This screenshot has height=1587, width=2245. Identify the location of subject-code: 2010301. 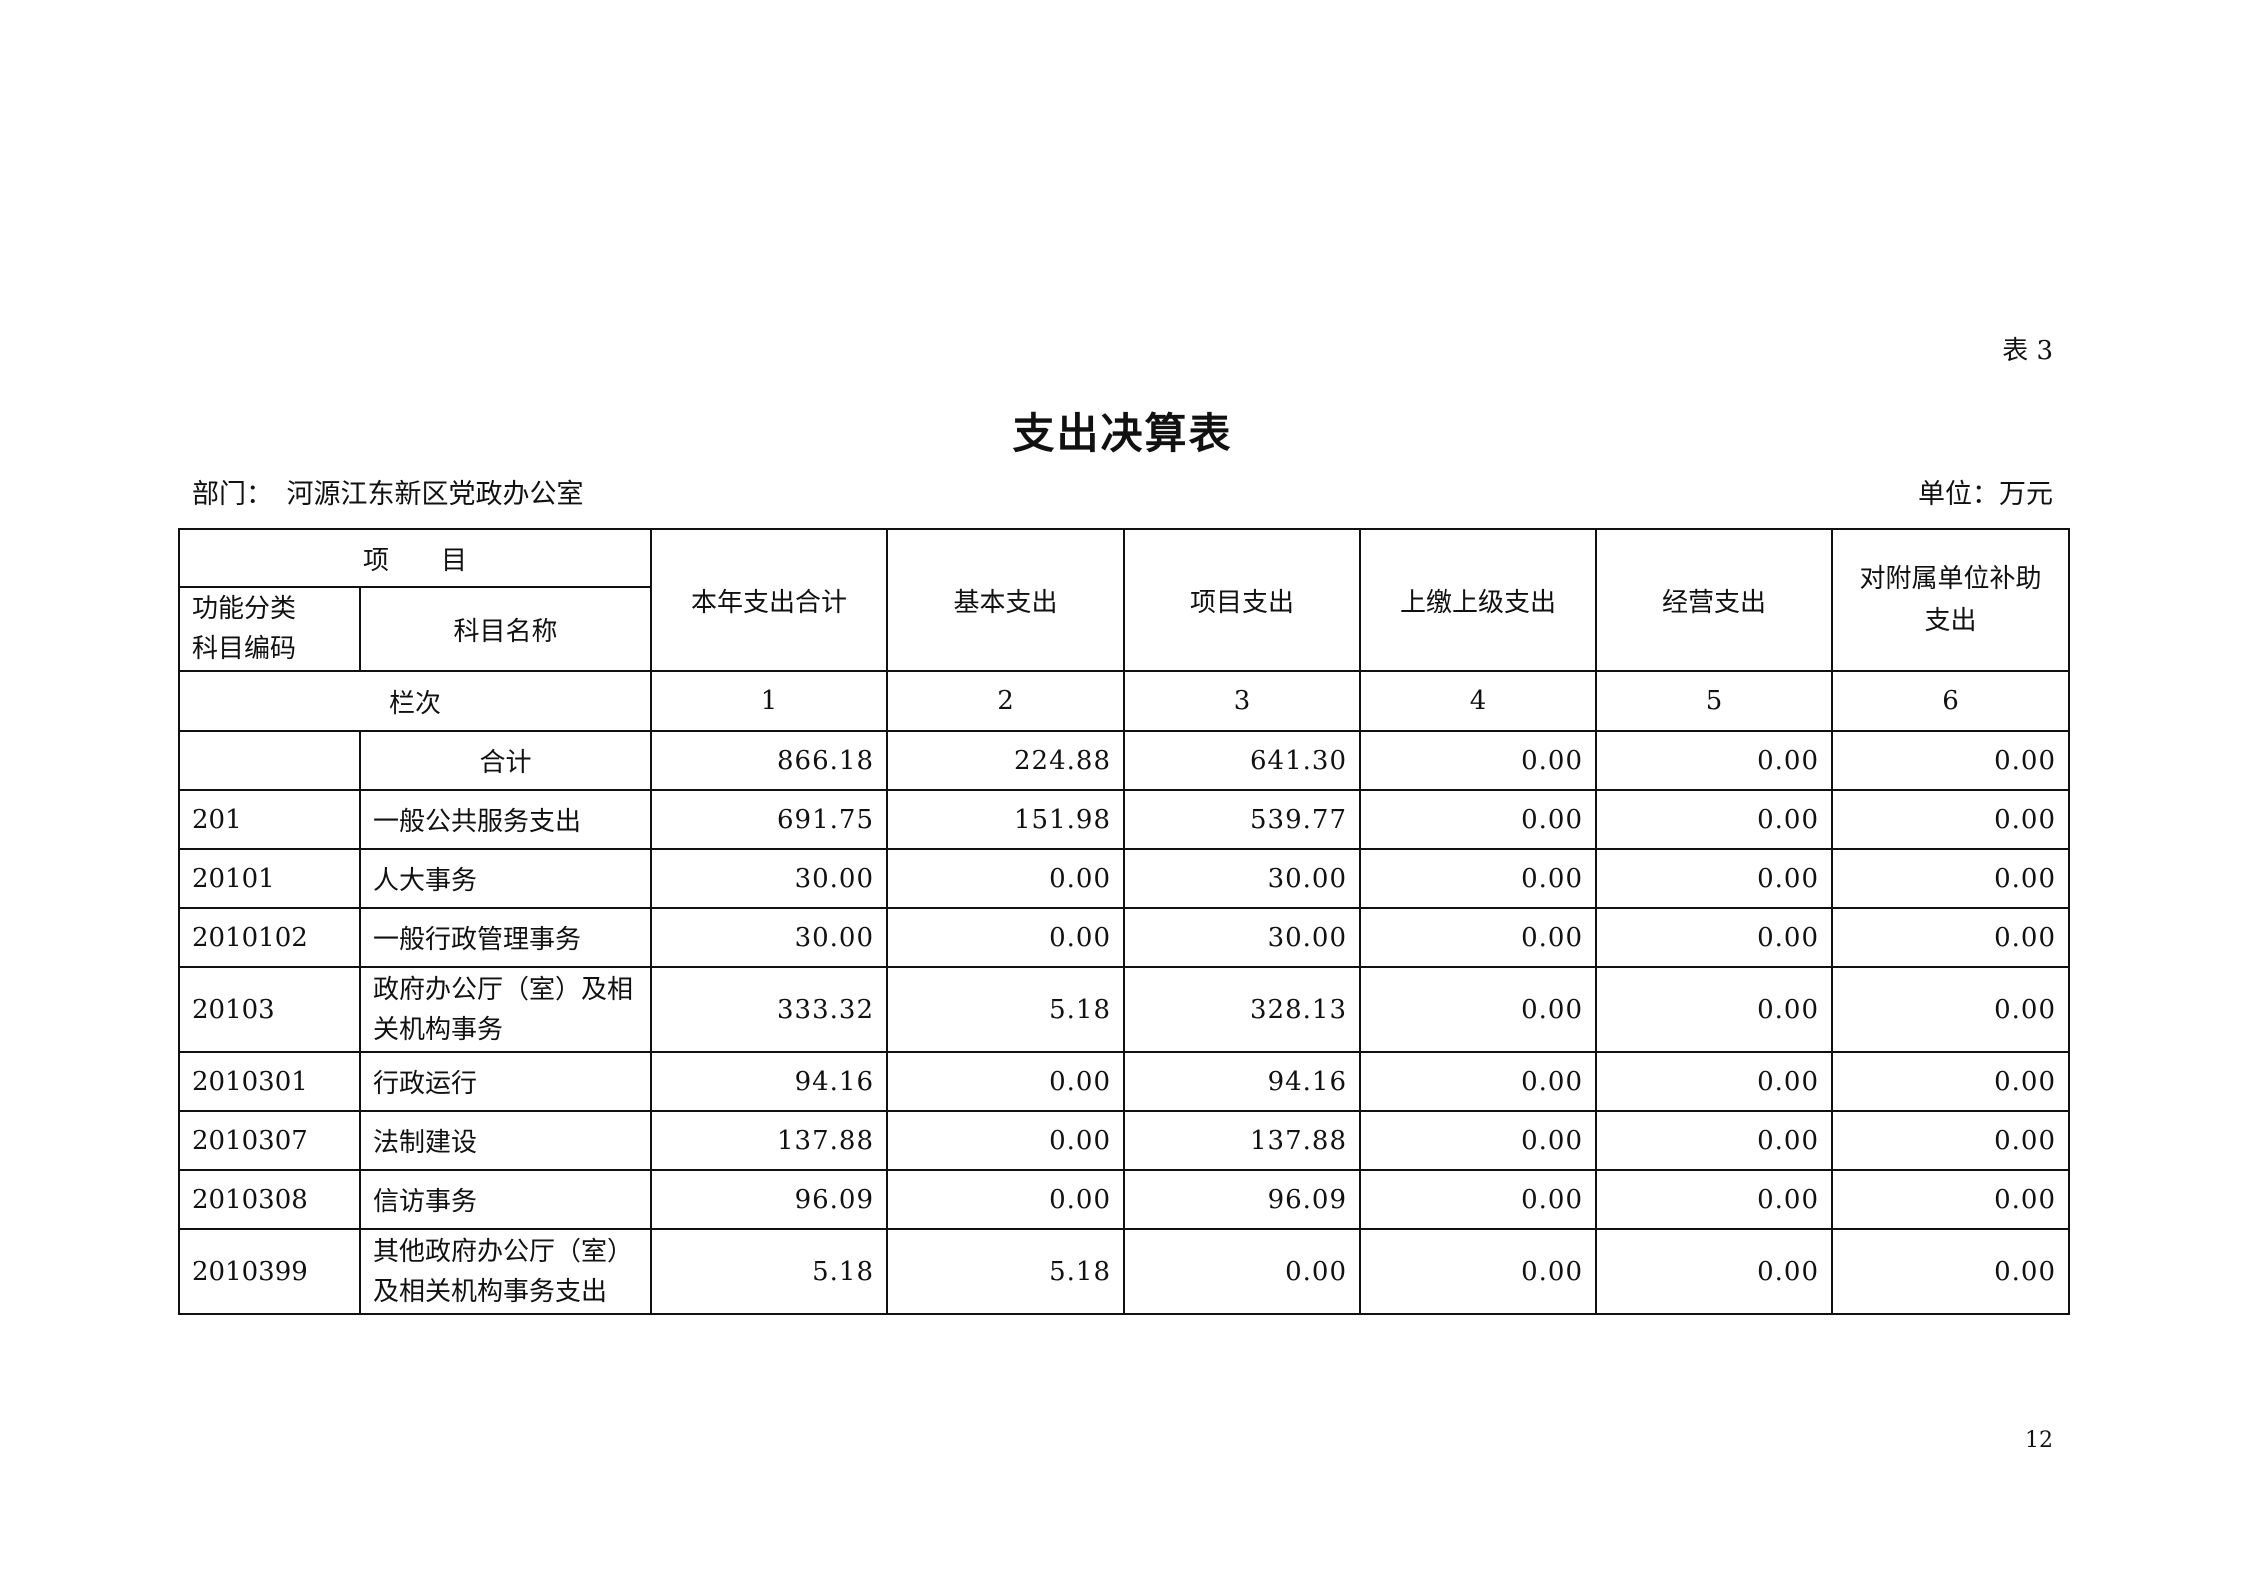
(269, 1081).